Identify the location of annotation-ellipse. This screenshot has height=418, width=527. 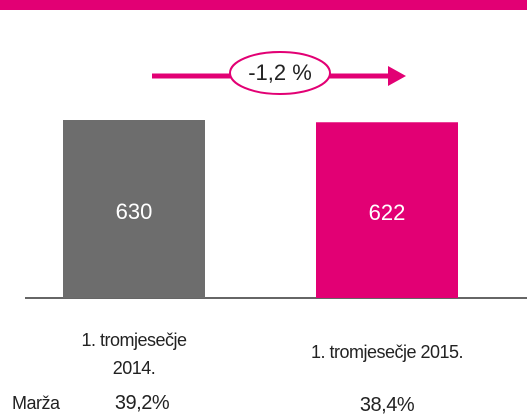
(280, 73).